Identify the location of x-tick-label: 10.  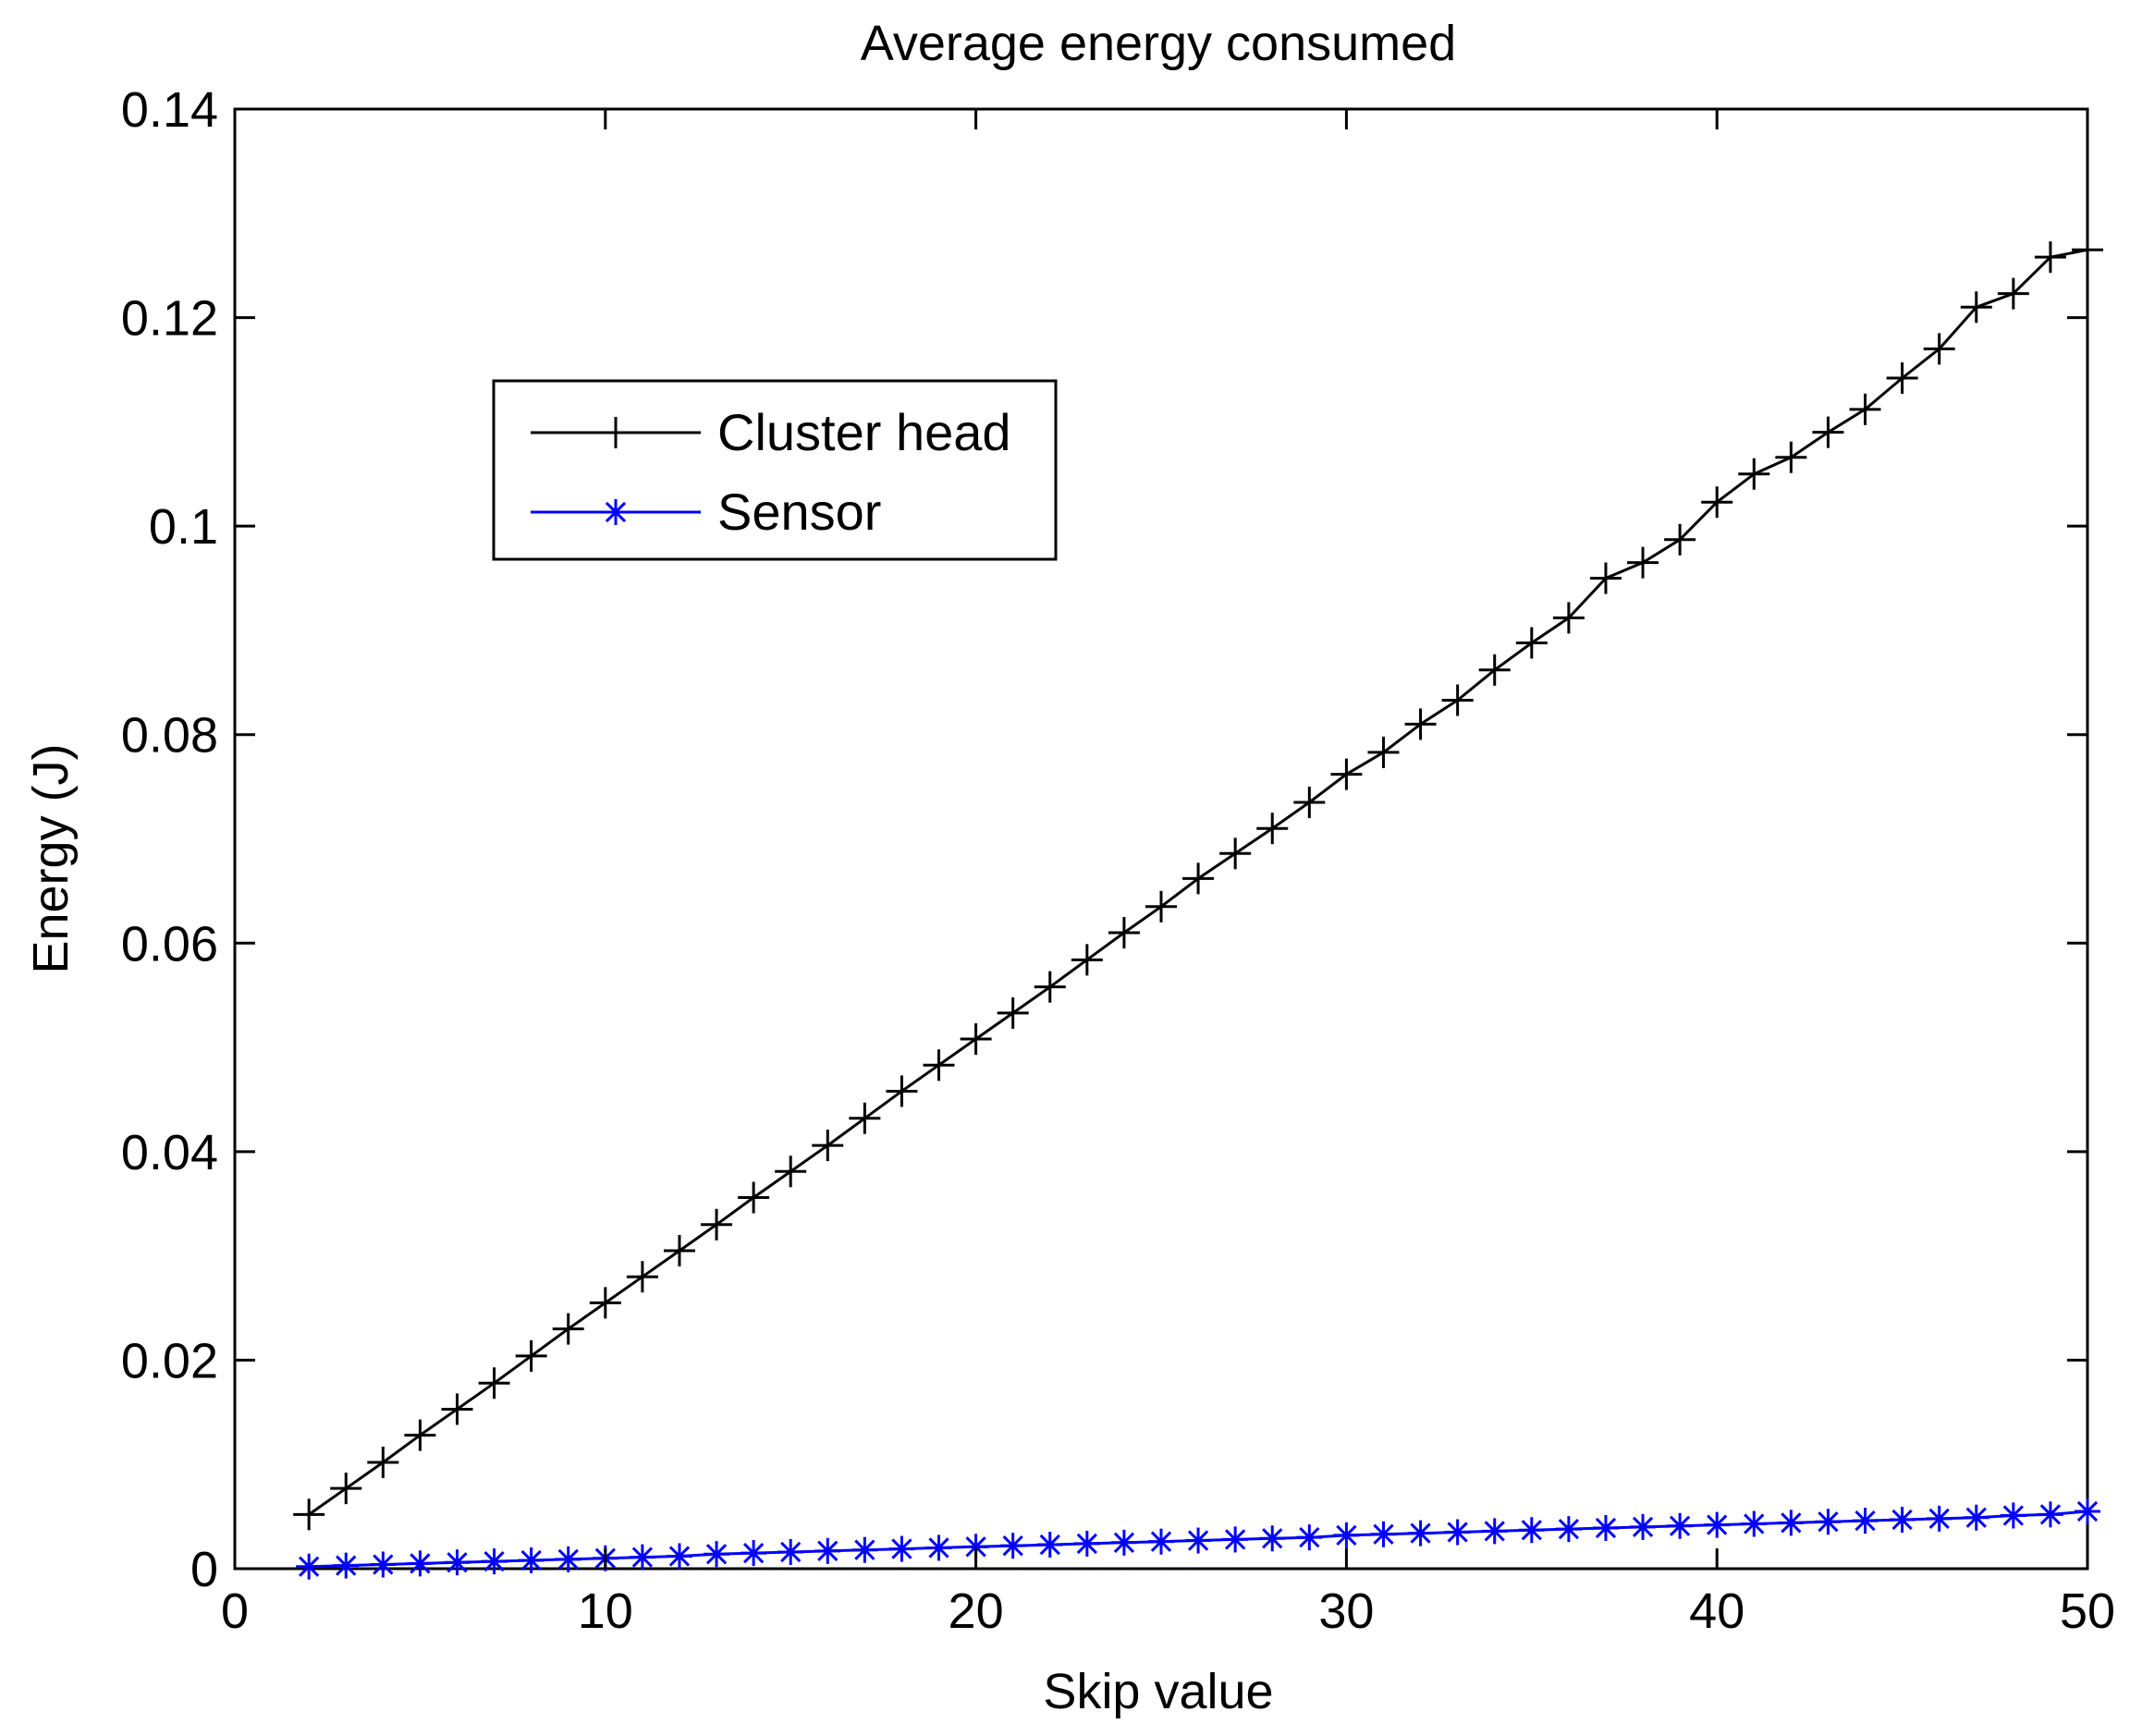
(605, 1611).